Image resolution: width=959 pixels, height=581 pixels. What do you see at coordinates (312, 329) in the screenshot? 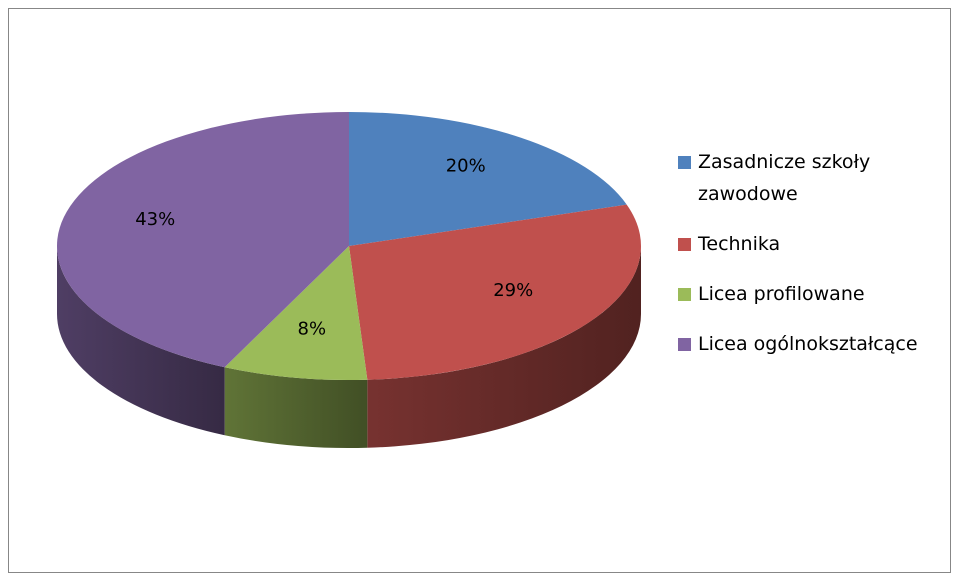
I see `data-label: 8%` at bounding box center [312, 329].